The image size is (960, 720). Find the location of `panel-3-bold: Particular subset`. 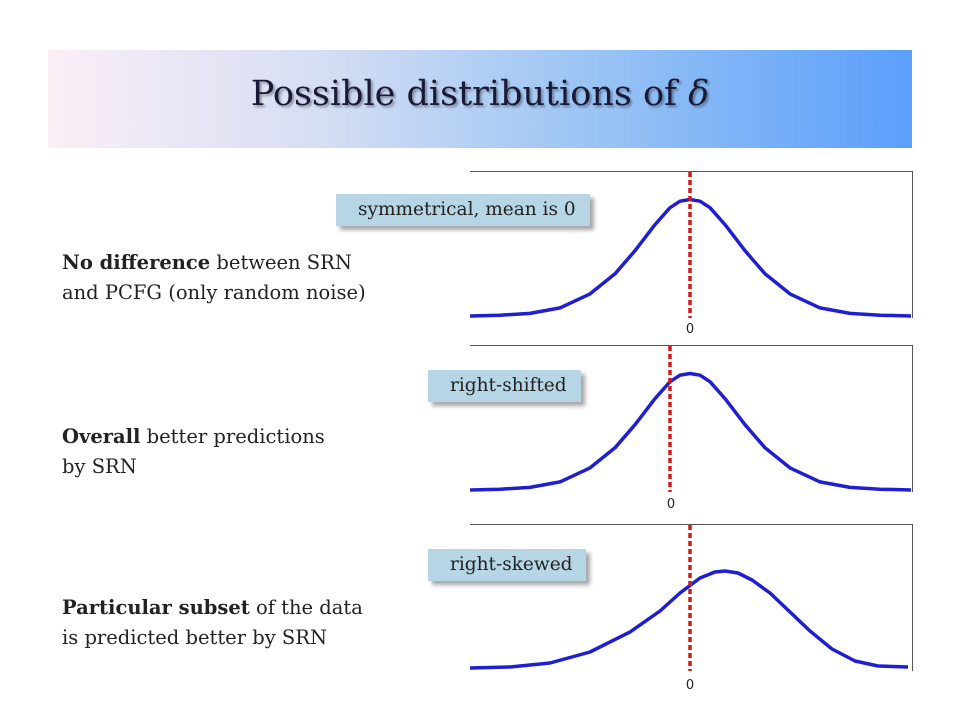

panel-3-bold: Particular subset is located at coordinates (156, 607).